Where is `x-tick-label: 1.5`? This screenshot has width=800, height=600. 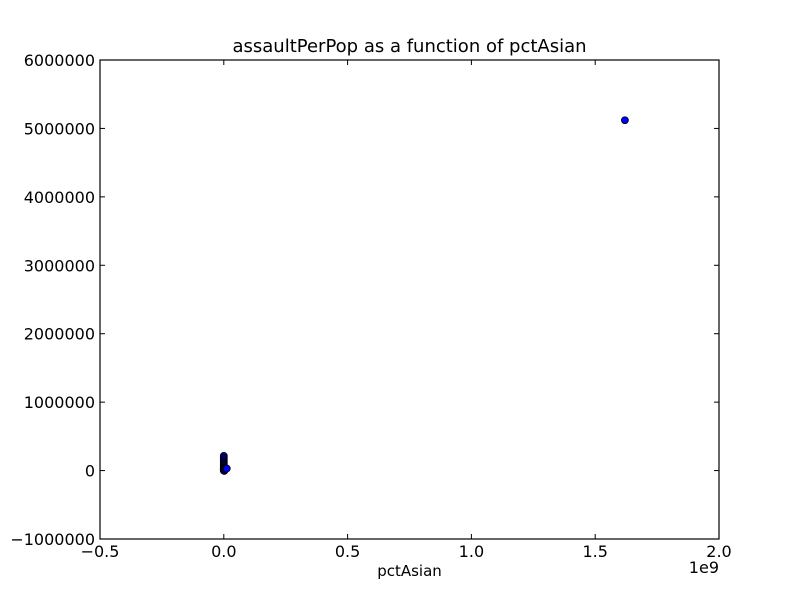
x-tick-label: 1.5 is located at coordinates (594, 551).